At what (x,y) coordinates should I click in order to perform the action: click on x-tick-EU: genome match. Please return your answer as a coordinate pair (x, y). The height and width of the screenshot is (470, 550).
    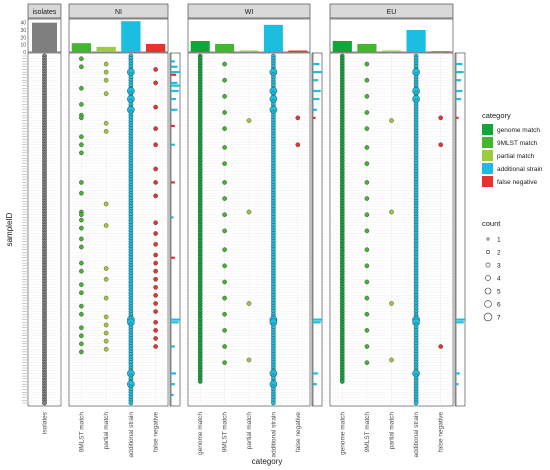
    Looking at the image, I should click on (342, 433).